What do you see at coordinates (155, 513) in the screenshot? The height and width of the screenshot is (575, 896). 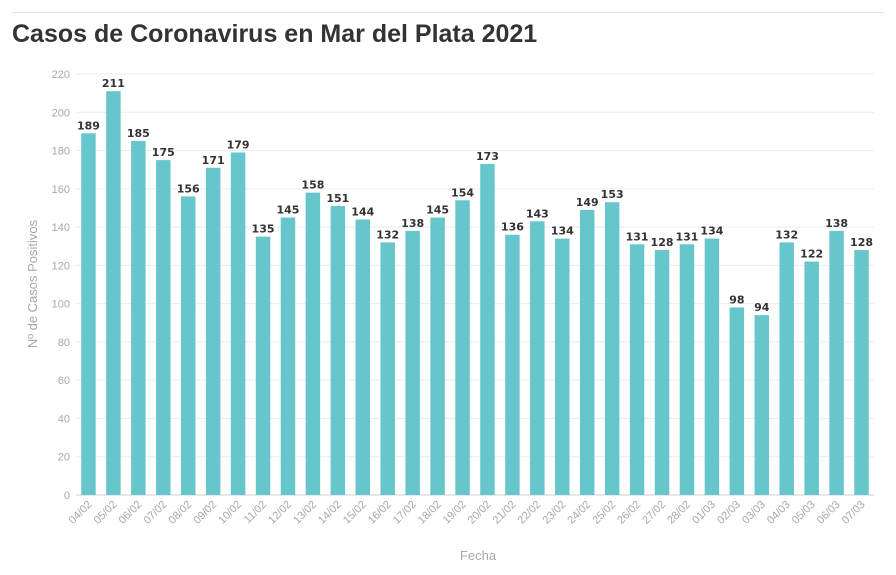 I see `x-tick-label: 07/02` at bounding box center [155, 513].